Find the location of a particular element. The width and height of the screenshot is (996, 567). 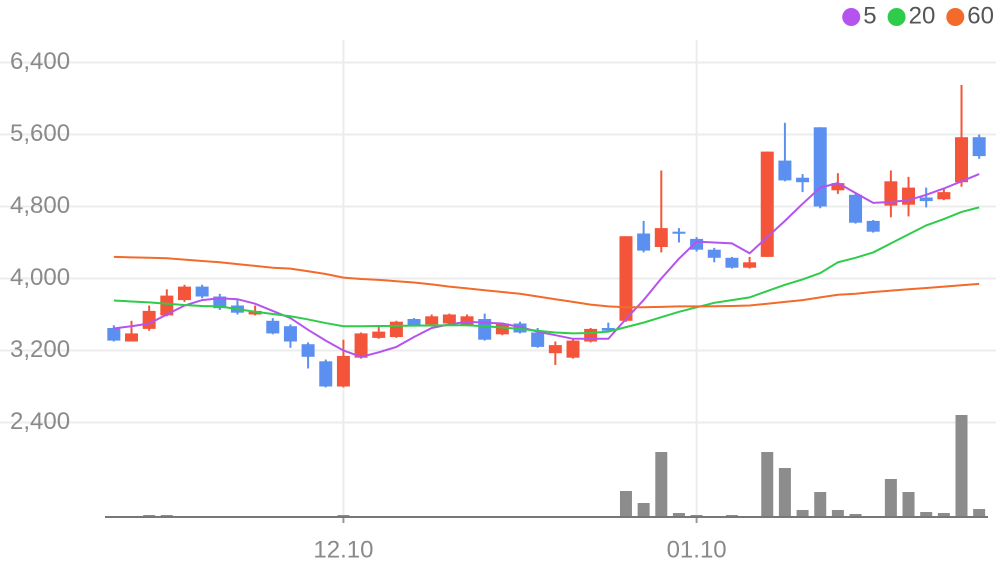

legend-label: 20 is located at coordinates (922, 15).